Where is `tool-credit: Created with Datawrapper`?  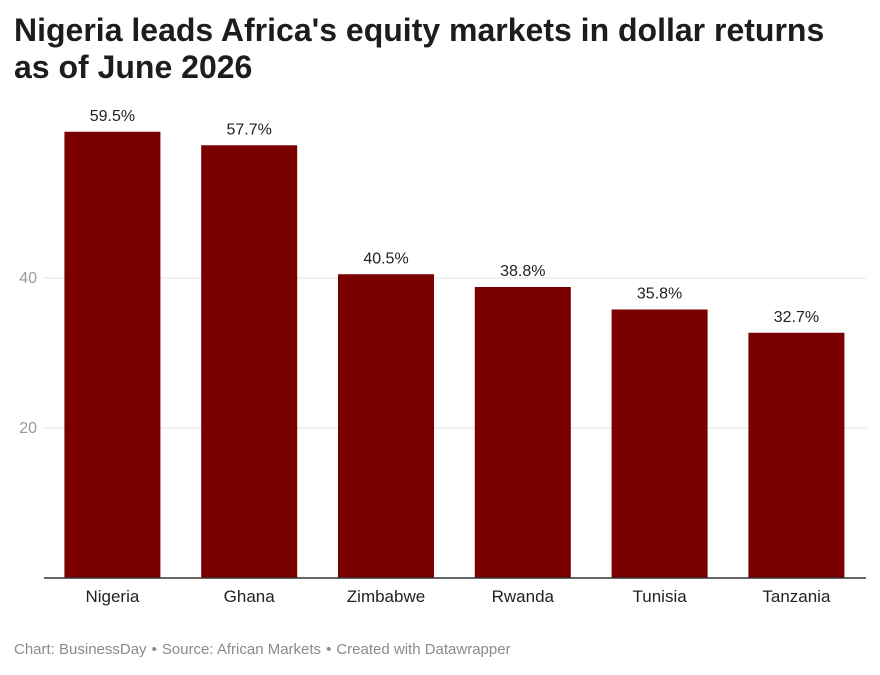
tool-credit: Created with Datawrapper is located at coordinates (423, 649).